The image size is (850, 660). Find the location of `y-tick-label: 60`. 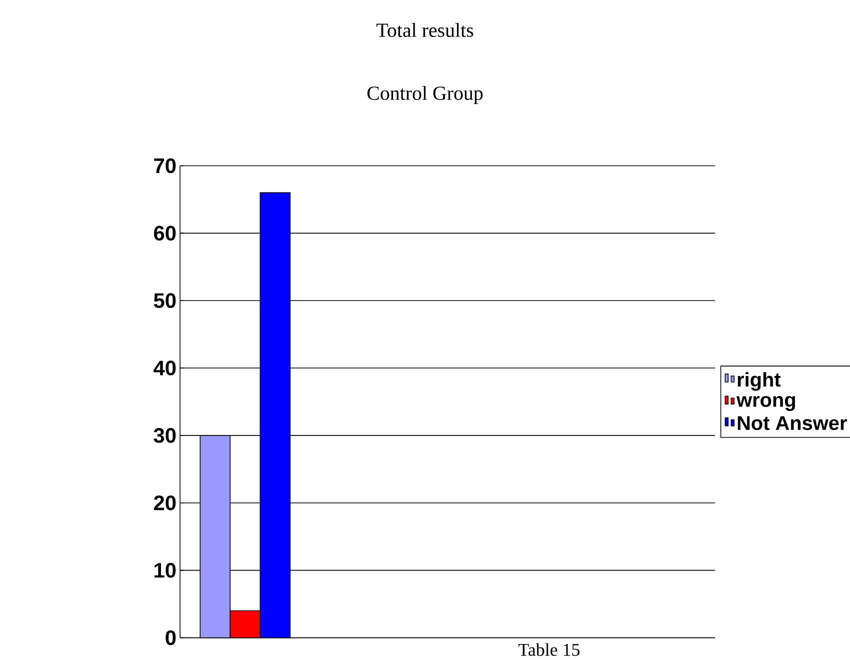

y-tick-label: 60 is located at coordinates (165, 233).